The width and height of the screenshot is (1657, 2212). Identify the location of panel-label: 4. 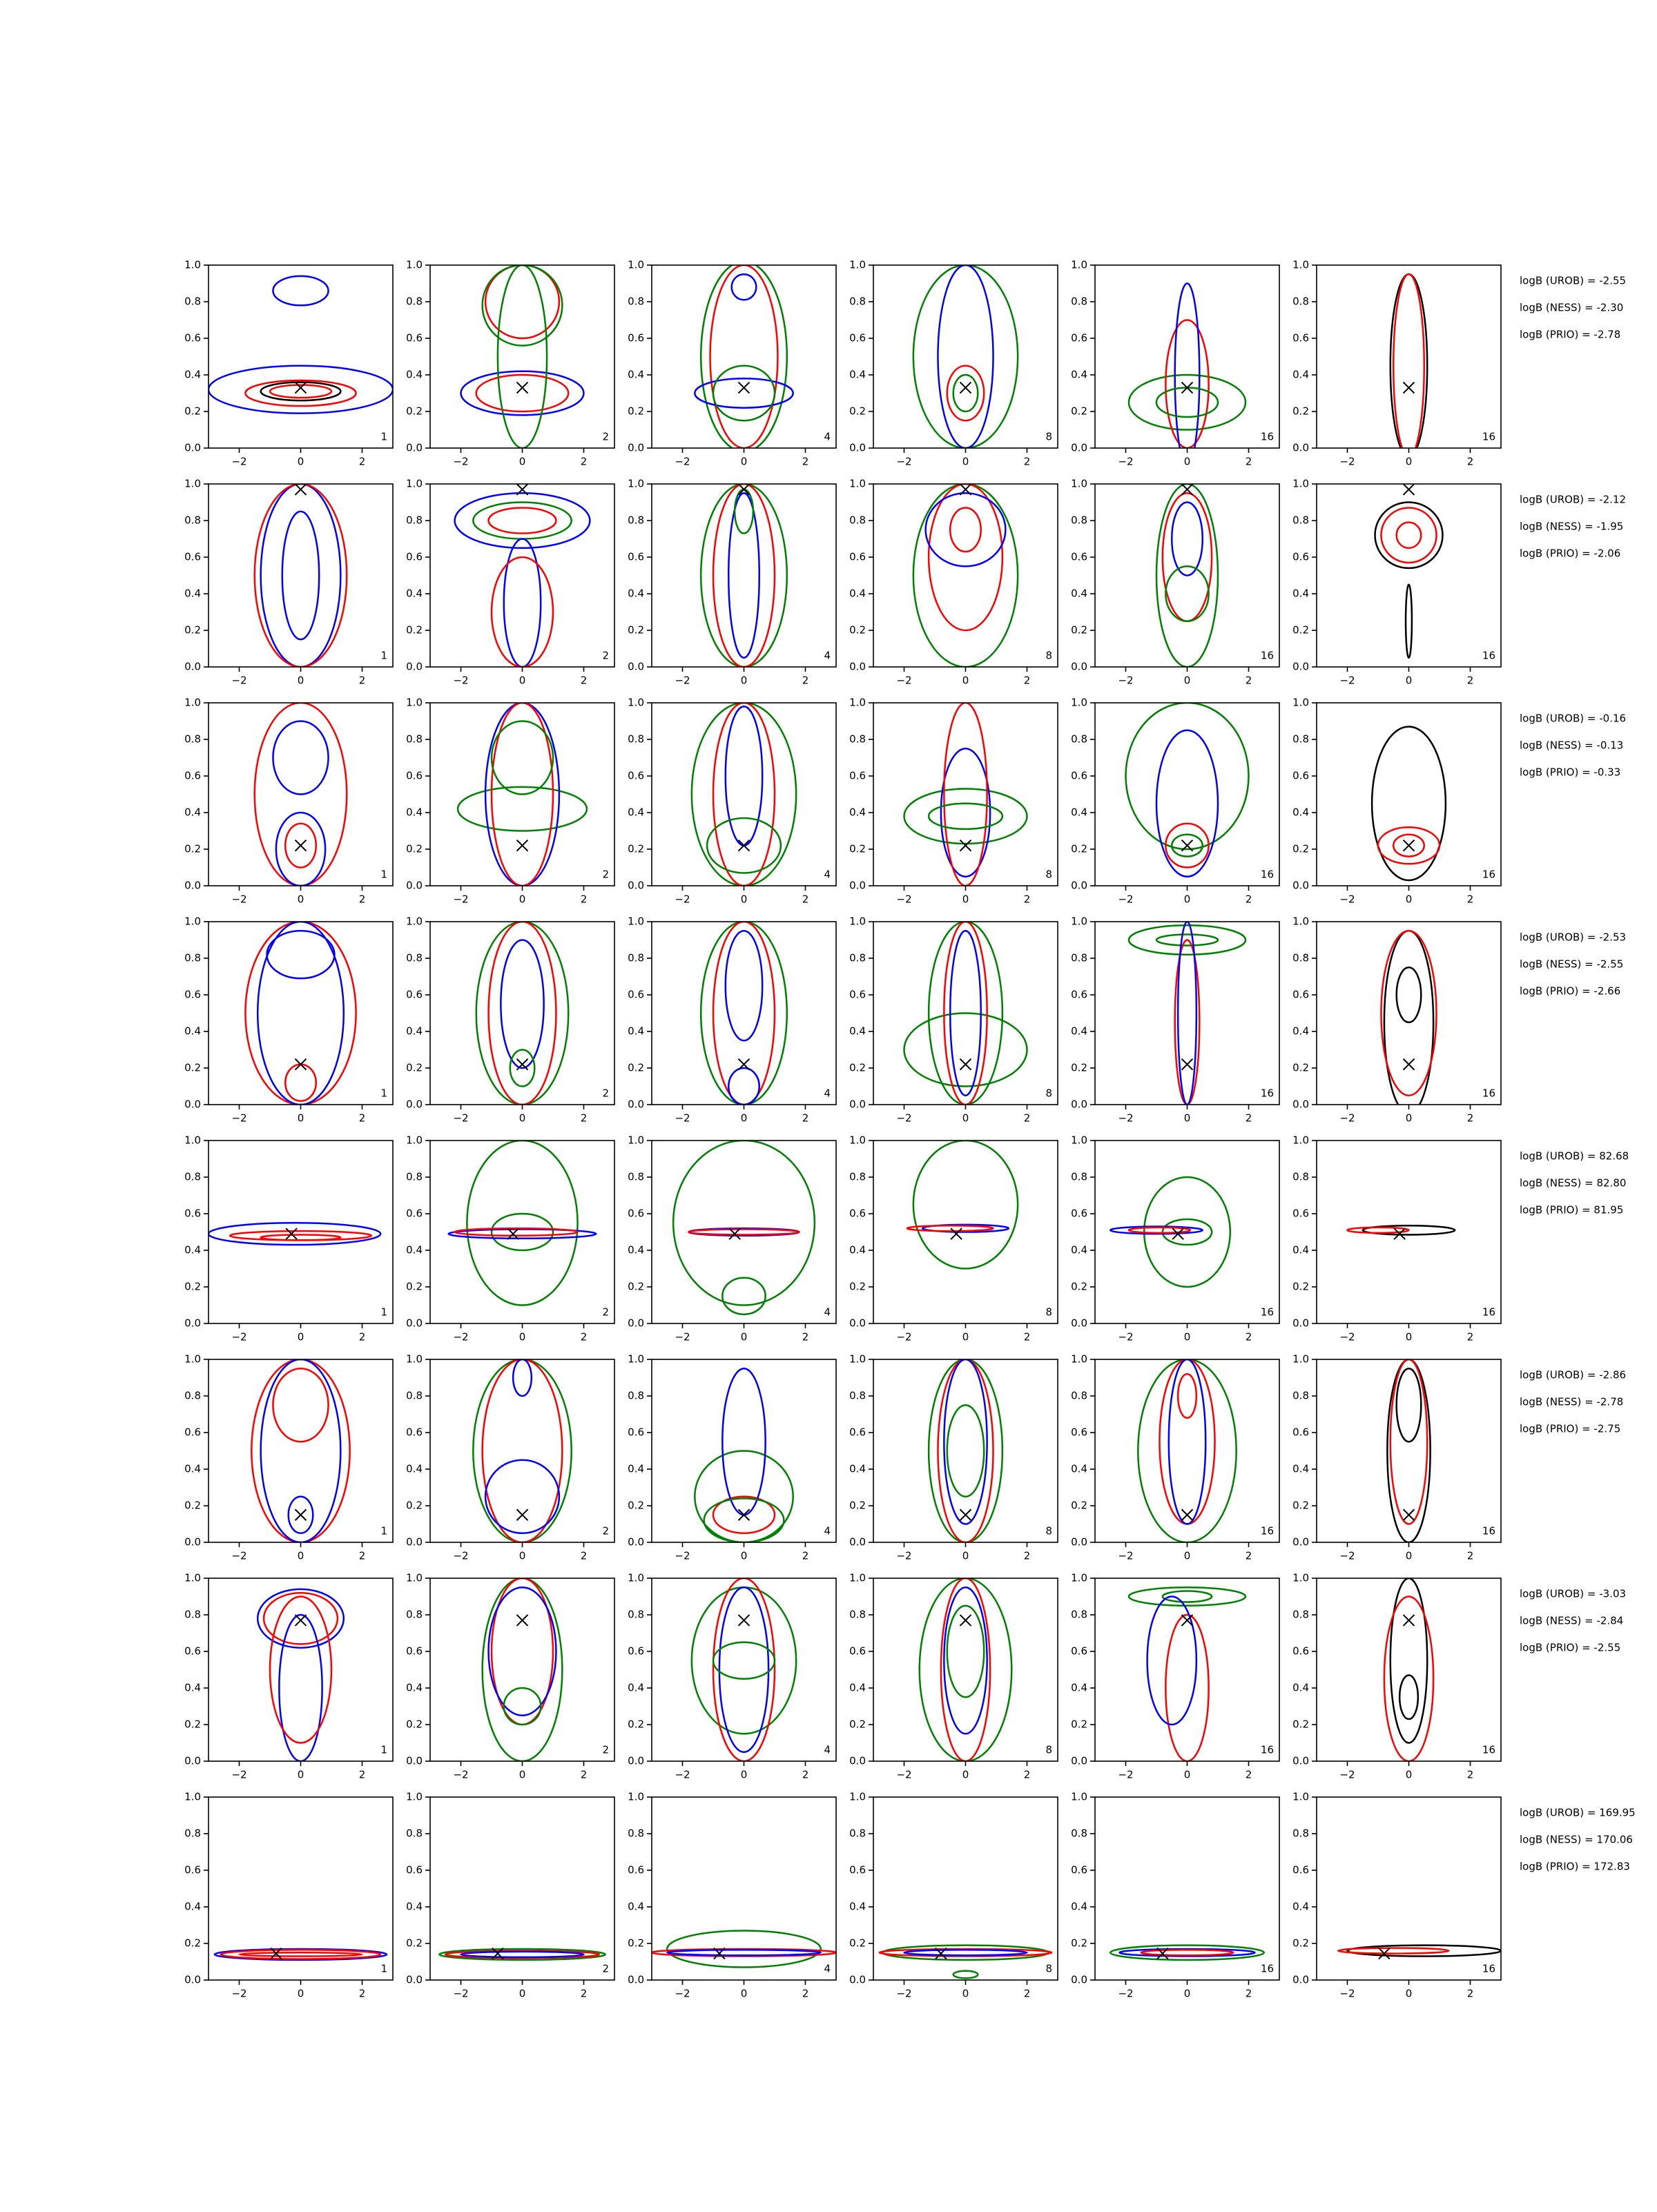
(827, 1969).